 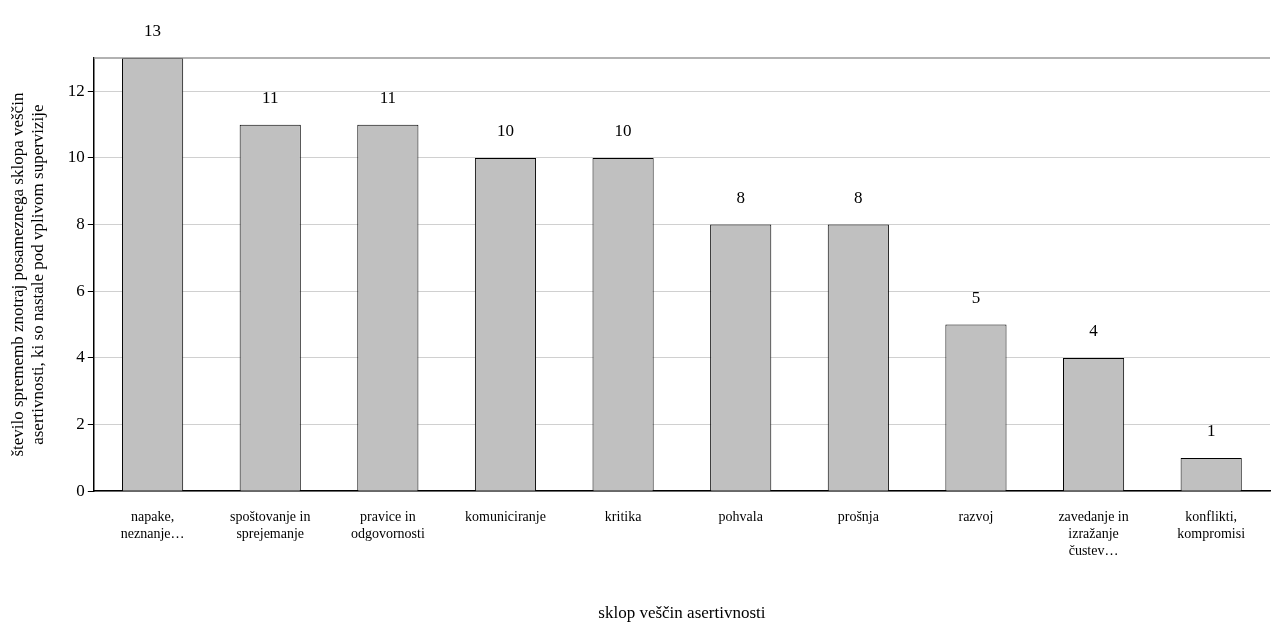 What do you see at coordinates (1211, 525) in the screenshot?
I see `x-tick-label: konflikti, kompromisi` at bounding box center [1211, 525].